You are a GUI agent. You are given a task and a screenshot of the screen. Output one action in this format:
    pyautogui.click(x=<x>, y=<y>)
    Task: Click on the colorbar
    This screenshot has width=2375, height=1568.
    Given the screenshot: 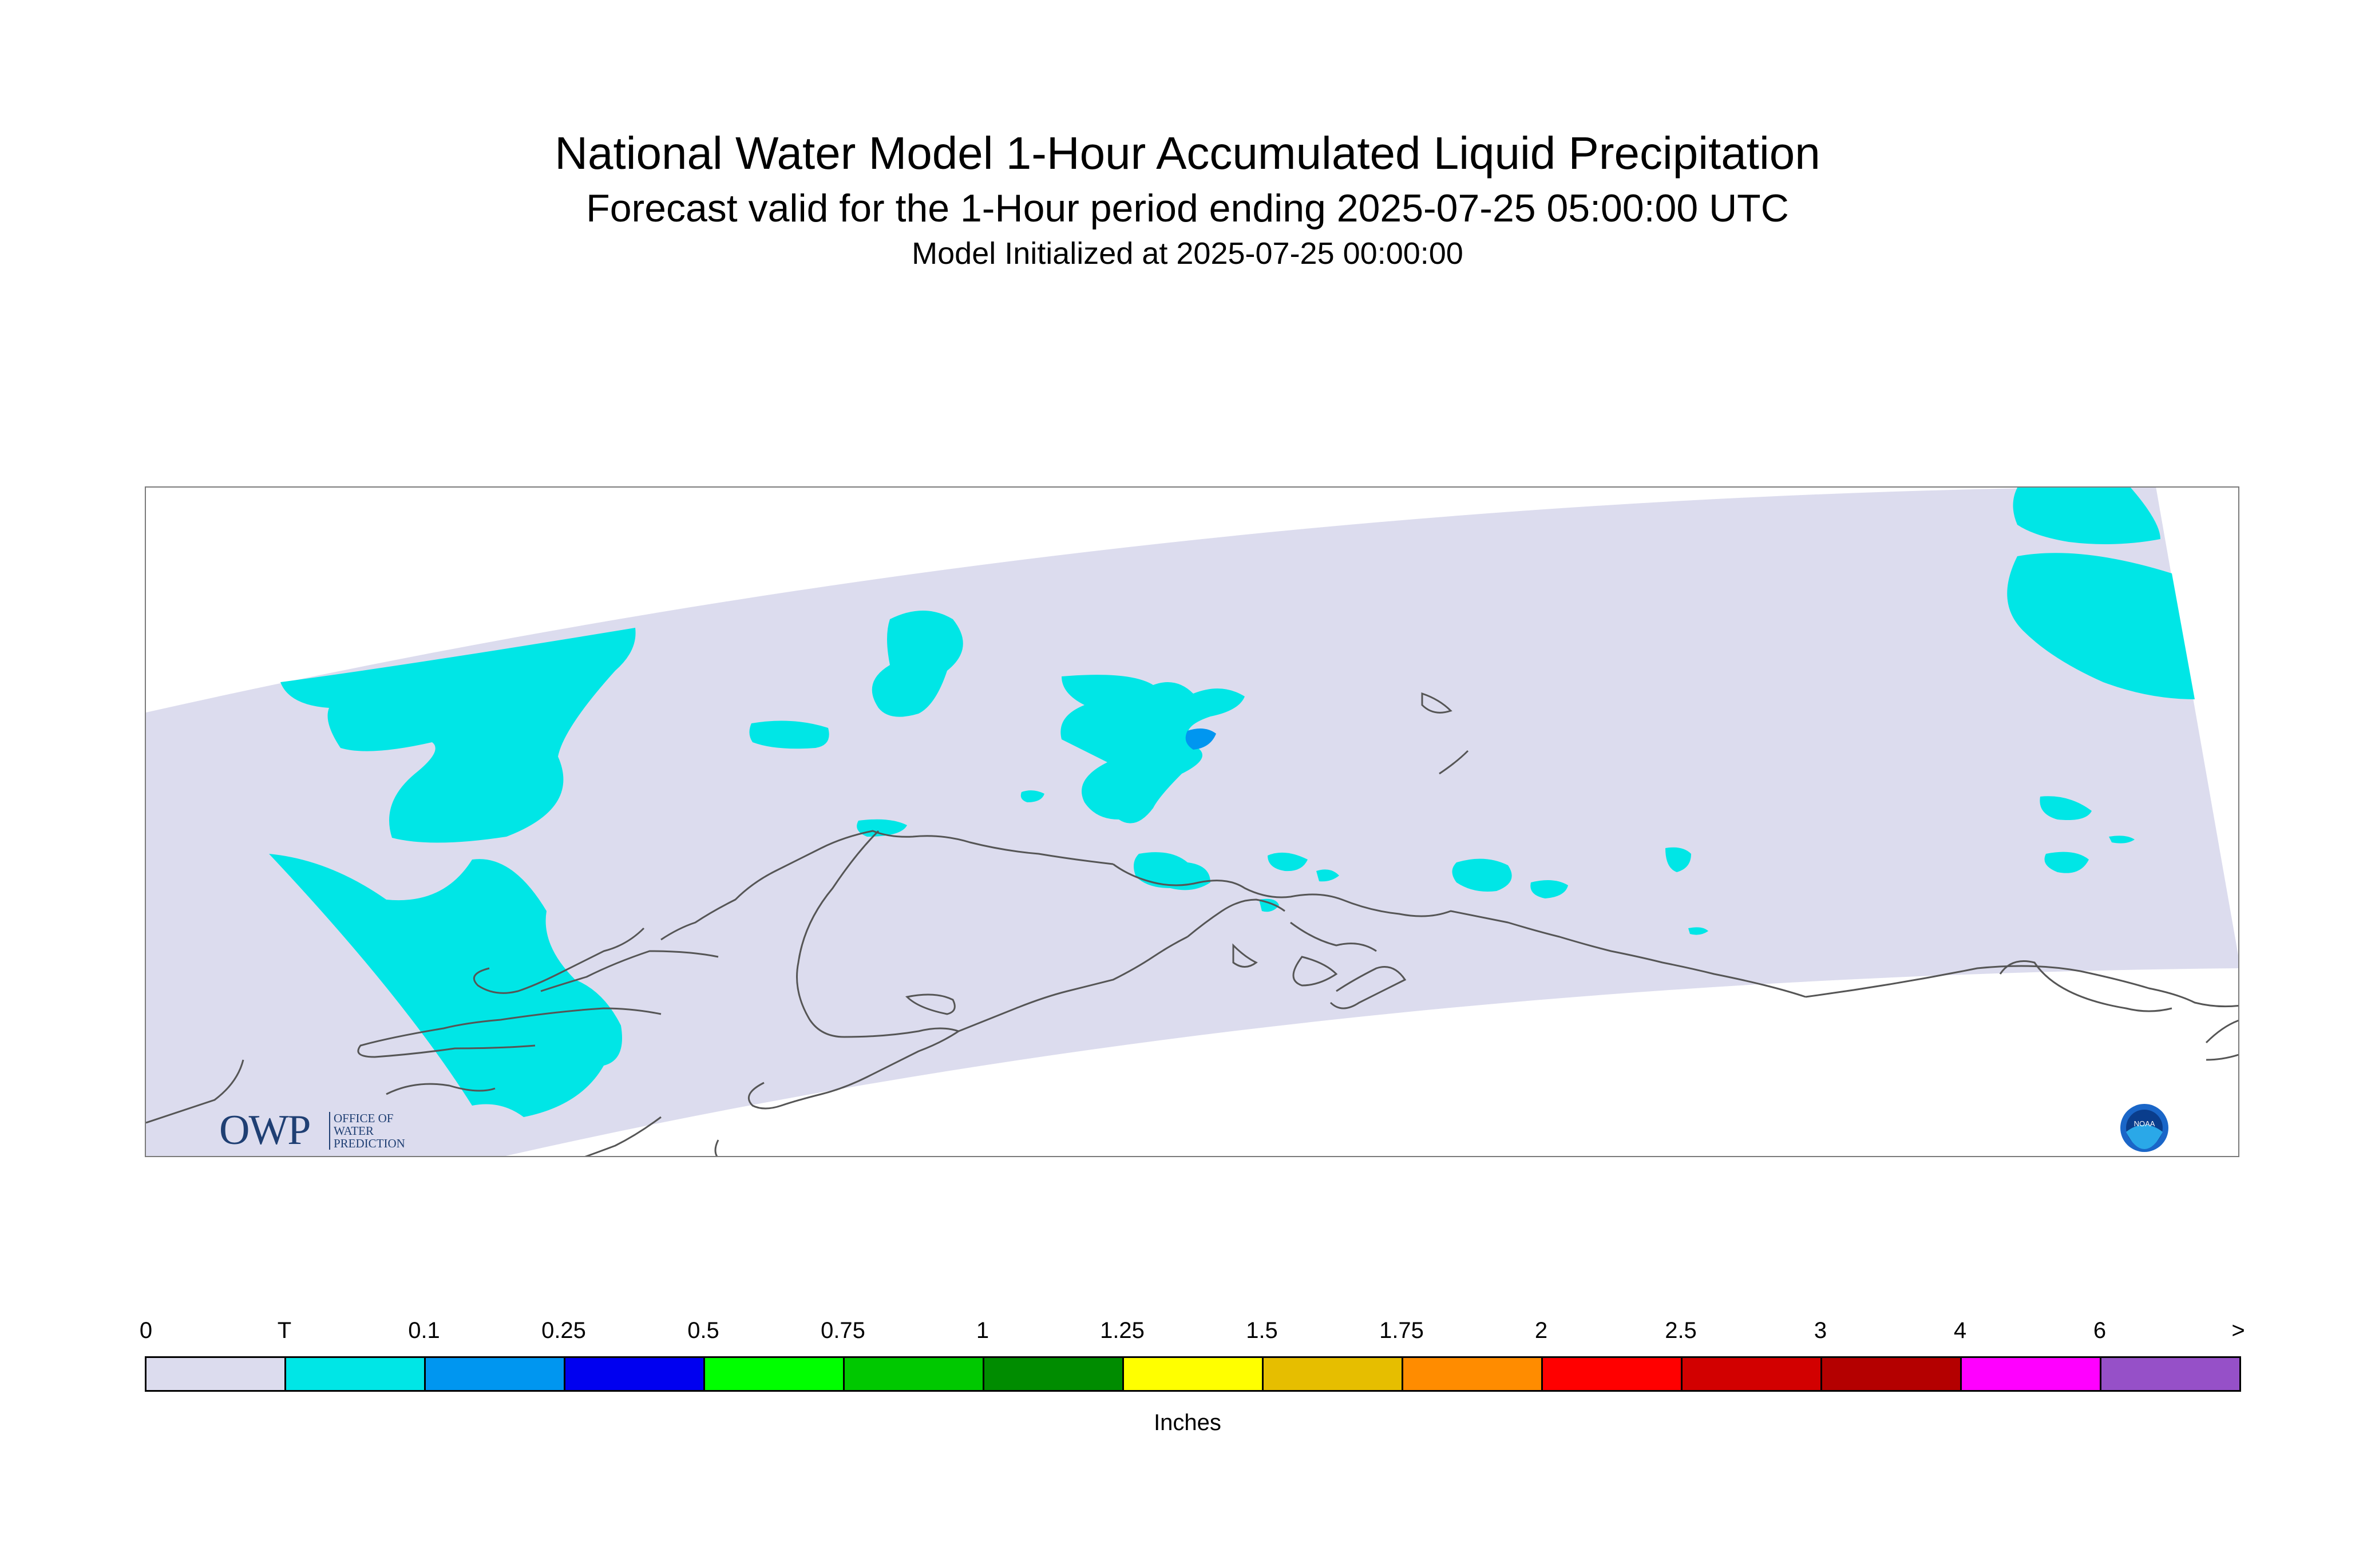 What is the action you would take?
    pyautogui.click(x=1193, y=1375)
    